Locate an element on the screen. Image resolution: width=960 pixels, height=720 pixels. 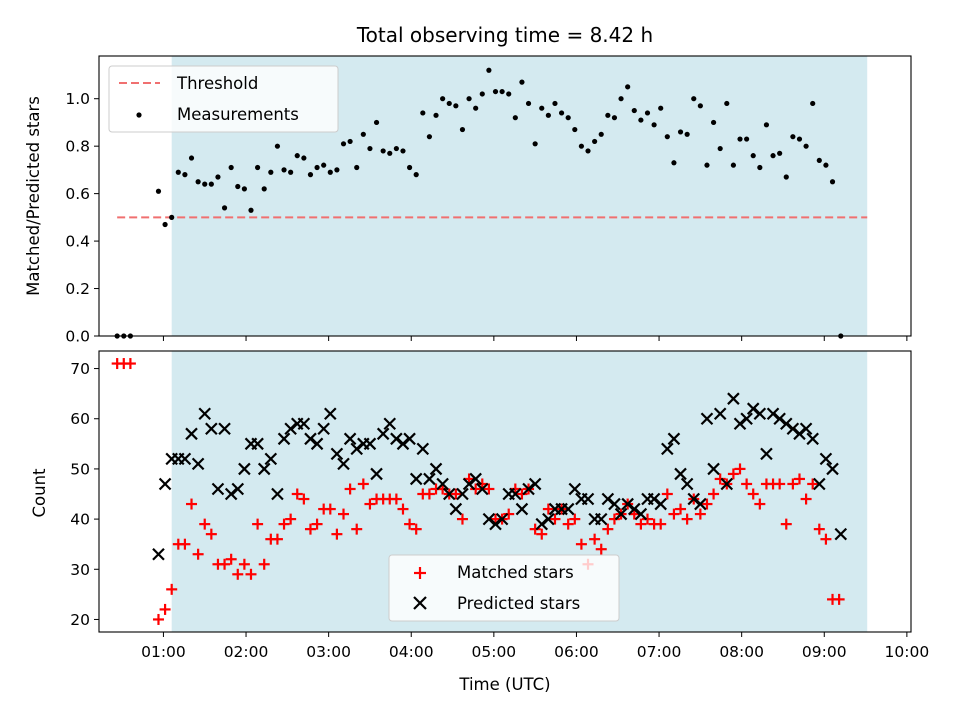
x-tick-label: 05:00 is located at coordinates (494, 652).